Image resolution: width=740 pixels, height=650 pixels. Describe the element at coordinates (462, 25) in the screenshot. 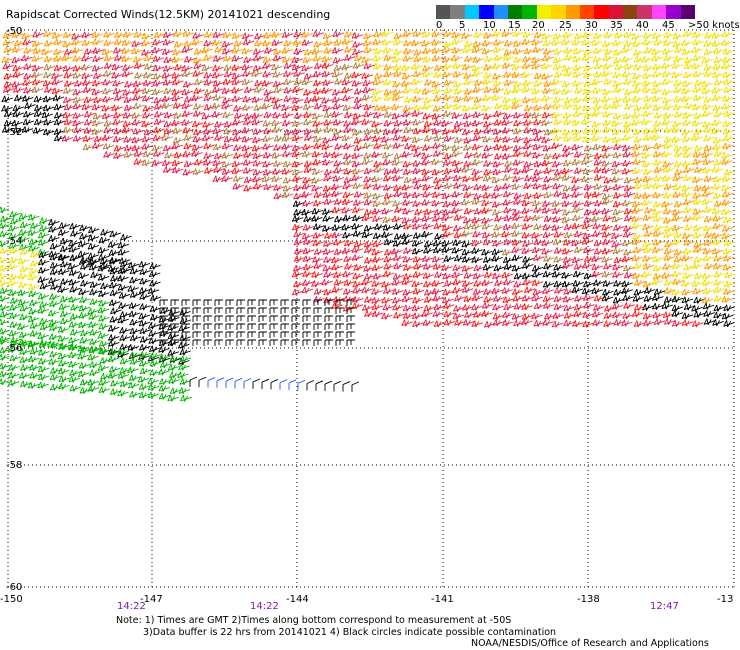

I see `legend-label-5: 5` at that location.